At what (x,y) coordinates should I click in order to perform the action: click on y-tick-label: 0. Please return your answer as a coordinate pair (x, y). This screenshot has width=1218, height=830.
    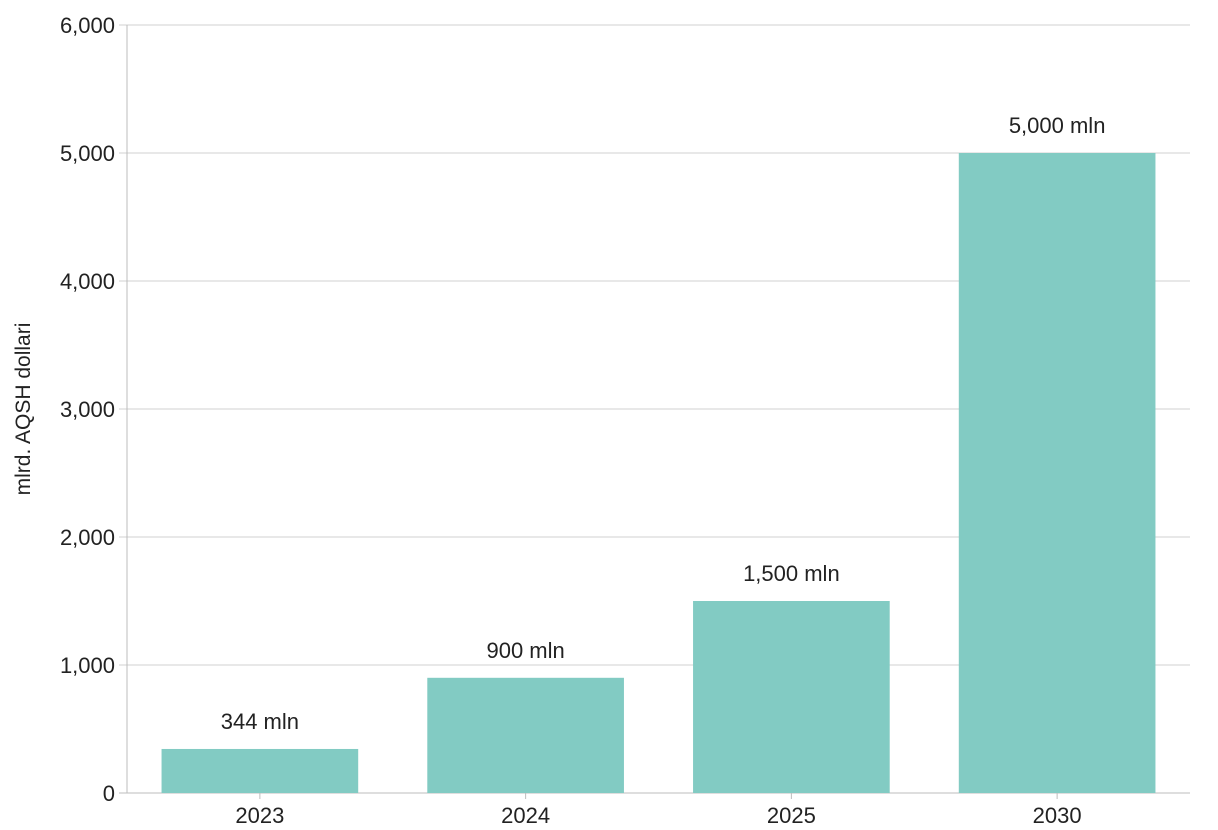
    Looking at the image, I should click on (109, 793).